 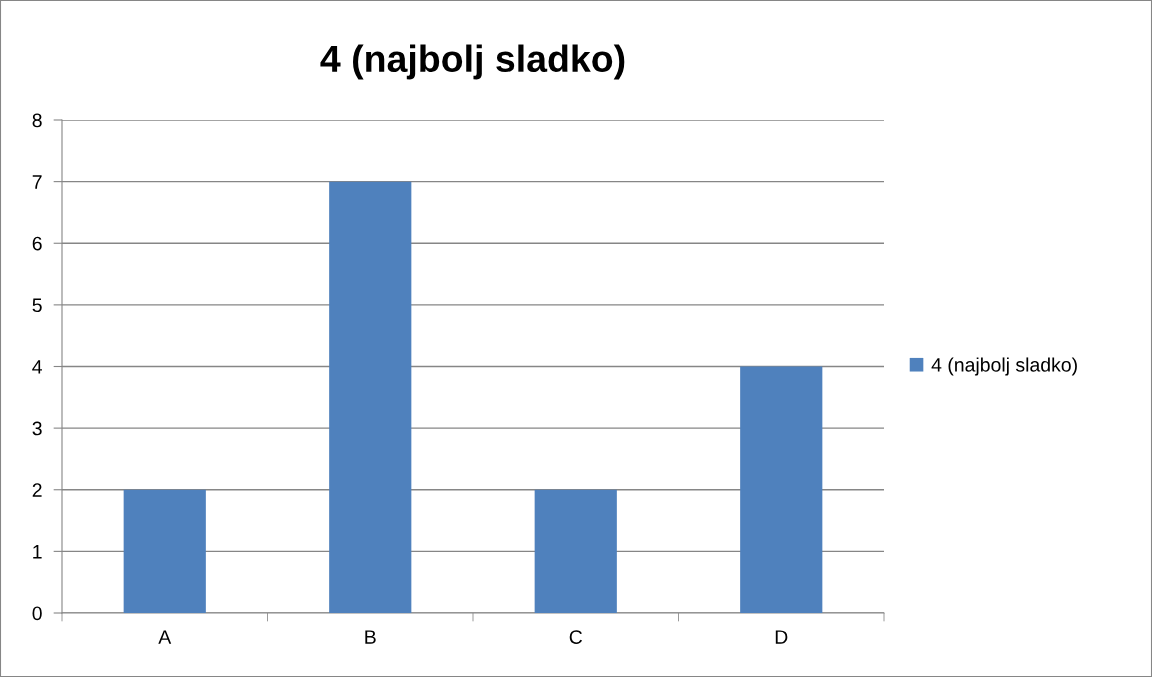 I want to click on x-tick-label: A, so click(x=165, y=637).